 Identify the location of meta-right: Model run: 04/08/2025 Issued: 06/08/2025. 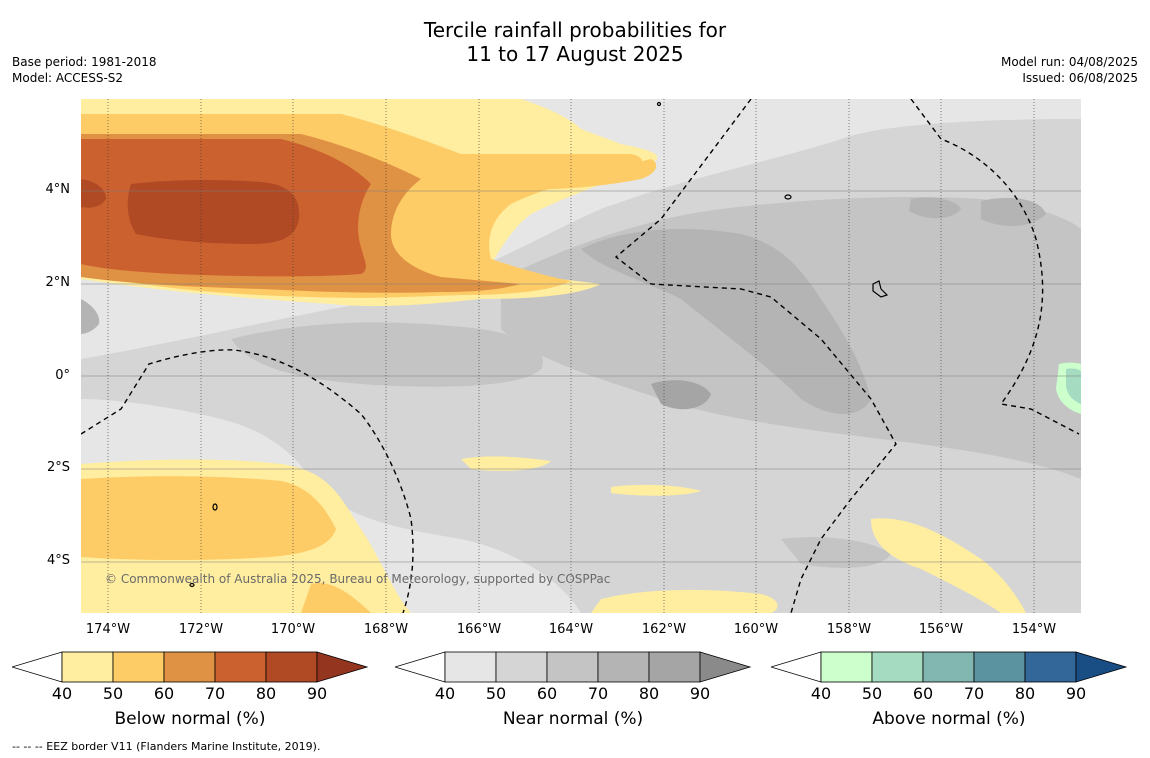
(1069, 70).